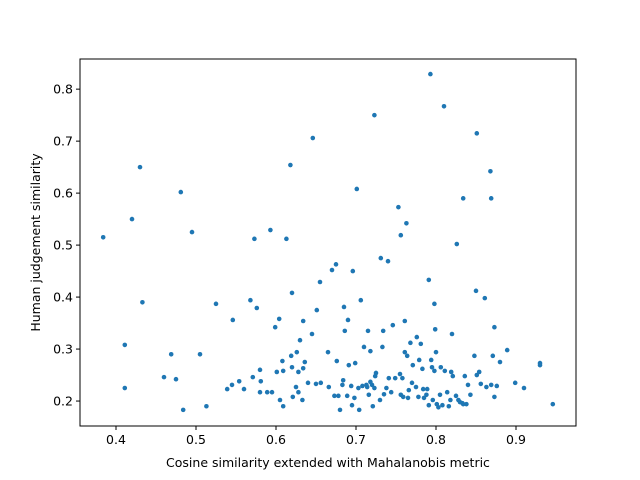  Describe the element at coordinates (63, 349) in the screenshot. I see `y-tick-label: 0.3` at that location.